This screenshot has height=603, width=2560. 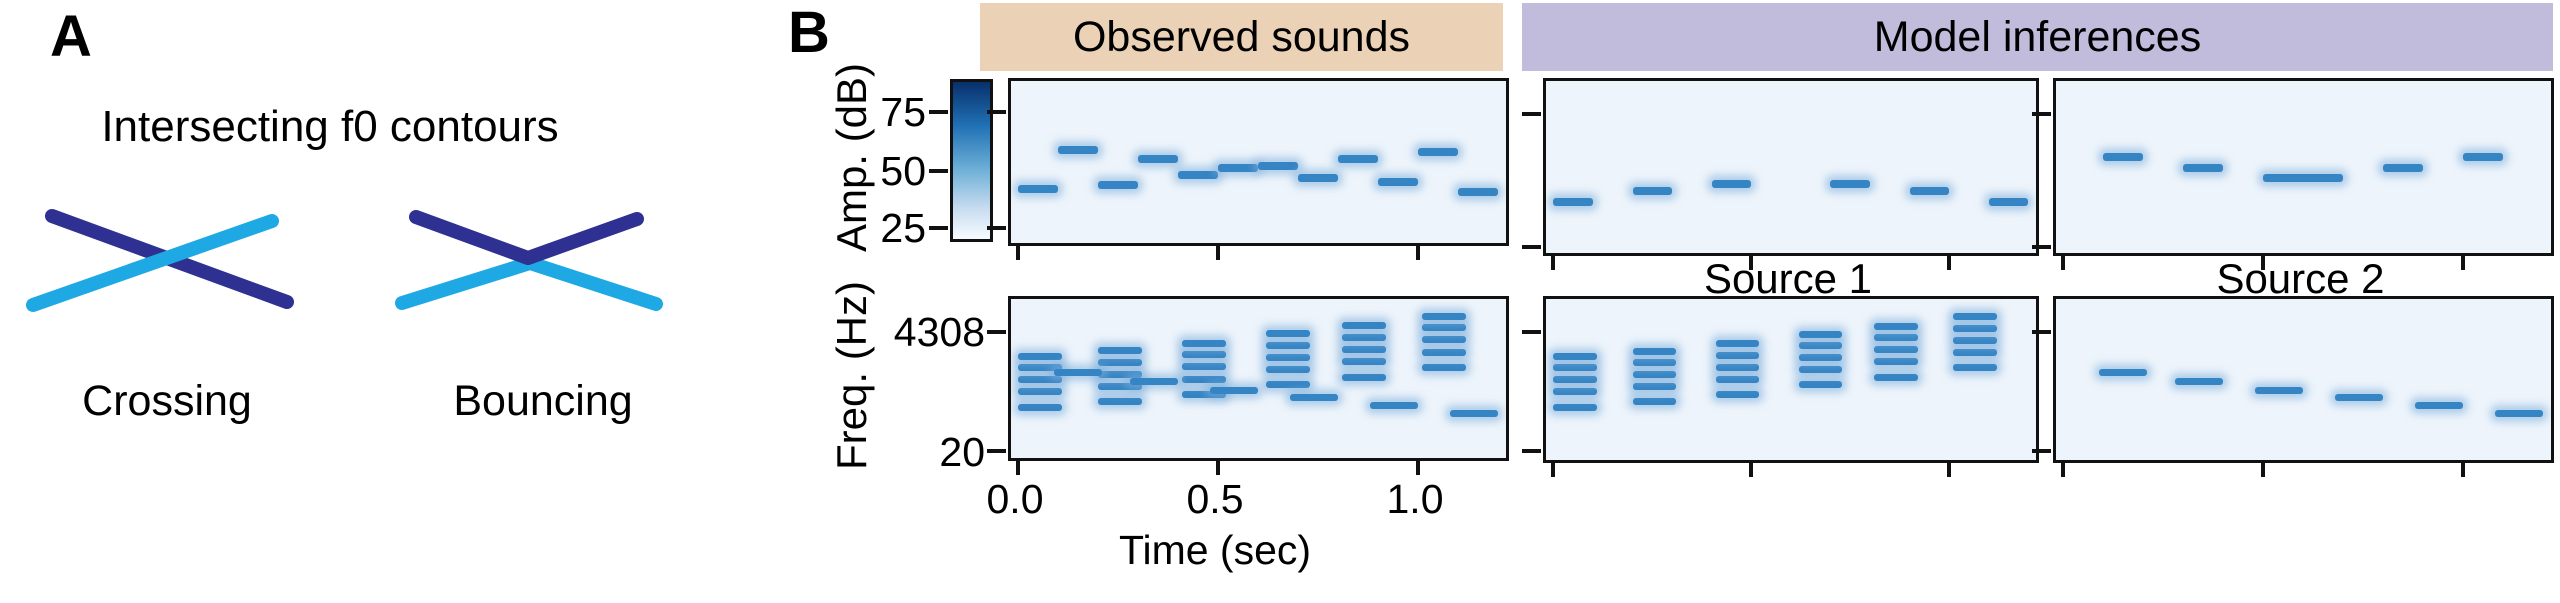 What do you see at coordinates (330, 126) in the screenshot?
I see `intersecting-f0-title: Intersecting f0 contours` at bounding box center [330, 126].